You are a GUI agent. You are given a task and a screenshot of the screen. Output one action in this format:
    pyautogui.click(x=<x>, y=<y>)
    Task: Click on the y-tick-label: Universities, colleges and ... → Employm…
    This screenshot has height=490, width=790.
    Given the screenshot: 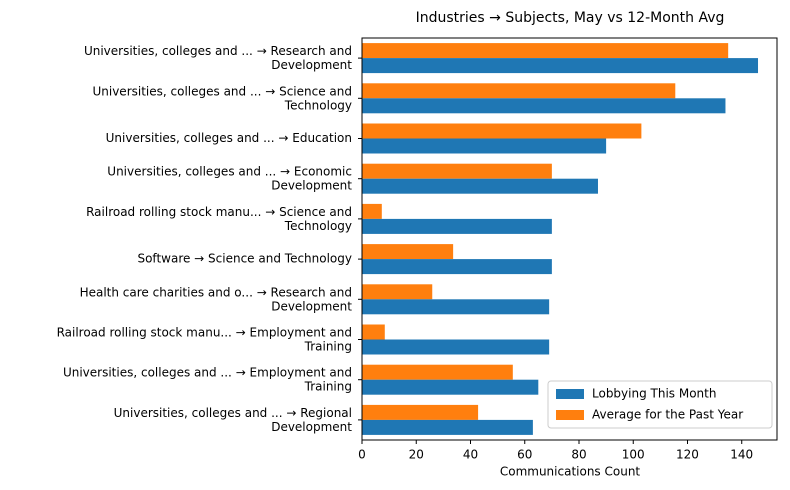 What is the action you would take?
    pyautogui.click(x=207, y=379)
    